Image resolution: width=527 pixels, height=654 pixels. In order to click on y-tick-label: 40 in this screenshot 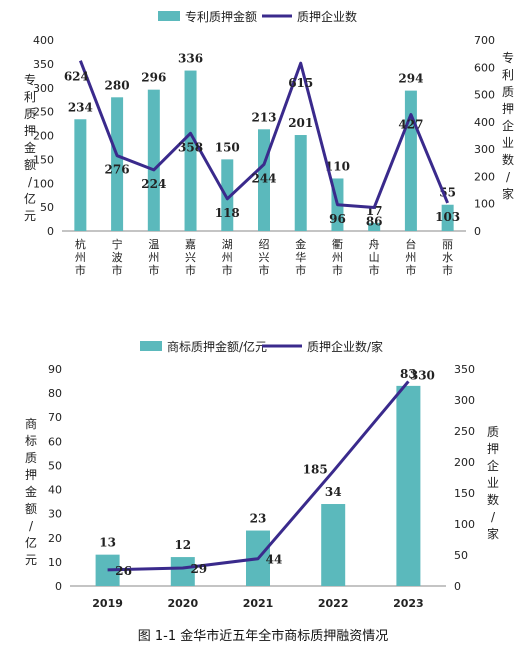, I will do `click(55, 490)`.